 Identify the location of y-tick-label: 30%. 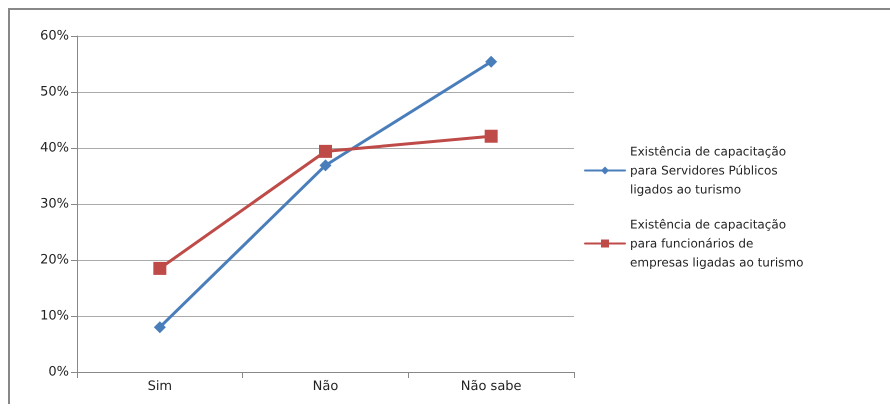
(54, 204).